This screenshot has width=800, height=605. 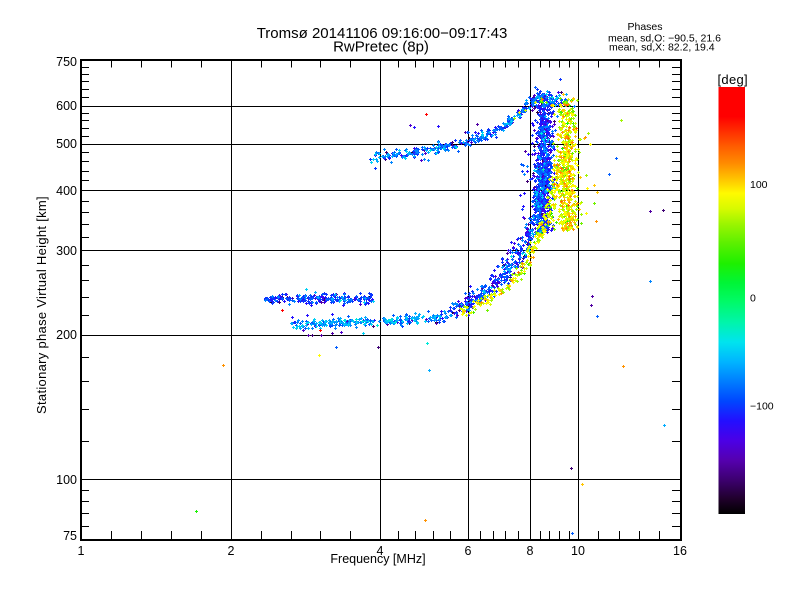 What do you see at coordinates (66, 62) in the screenshot?
I see `svg-text: 750` at bounding box center [66, 62].